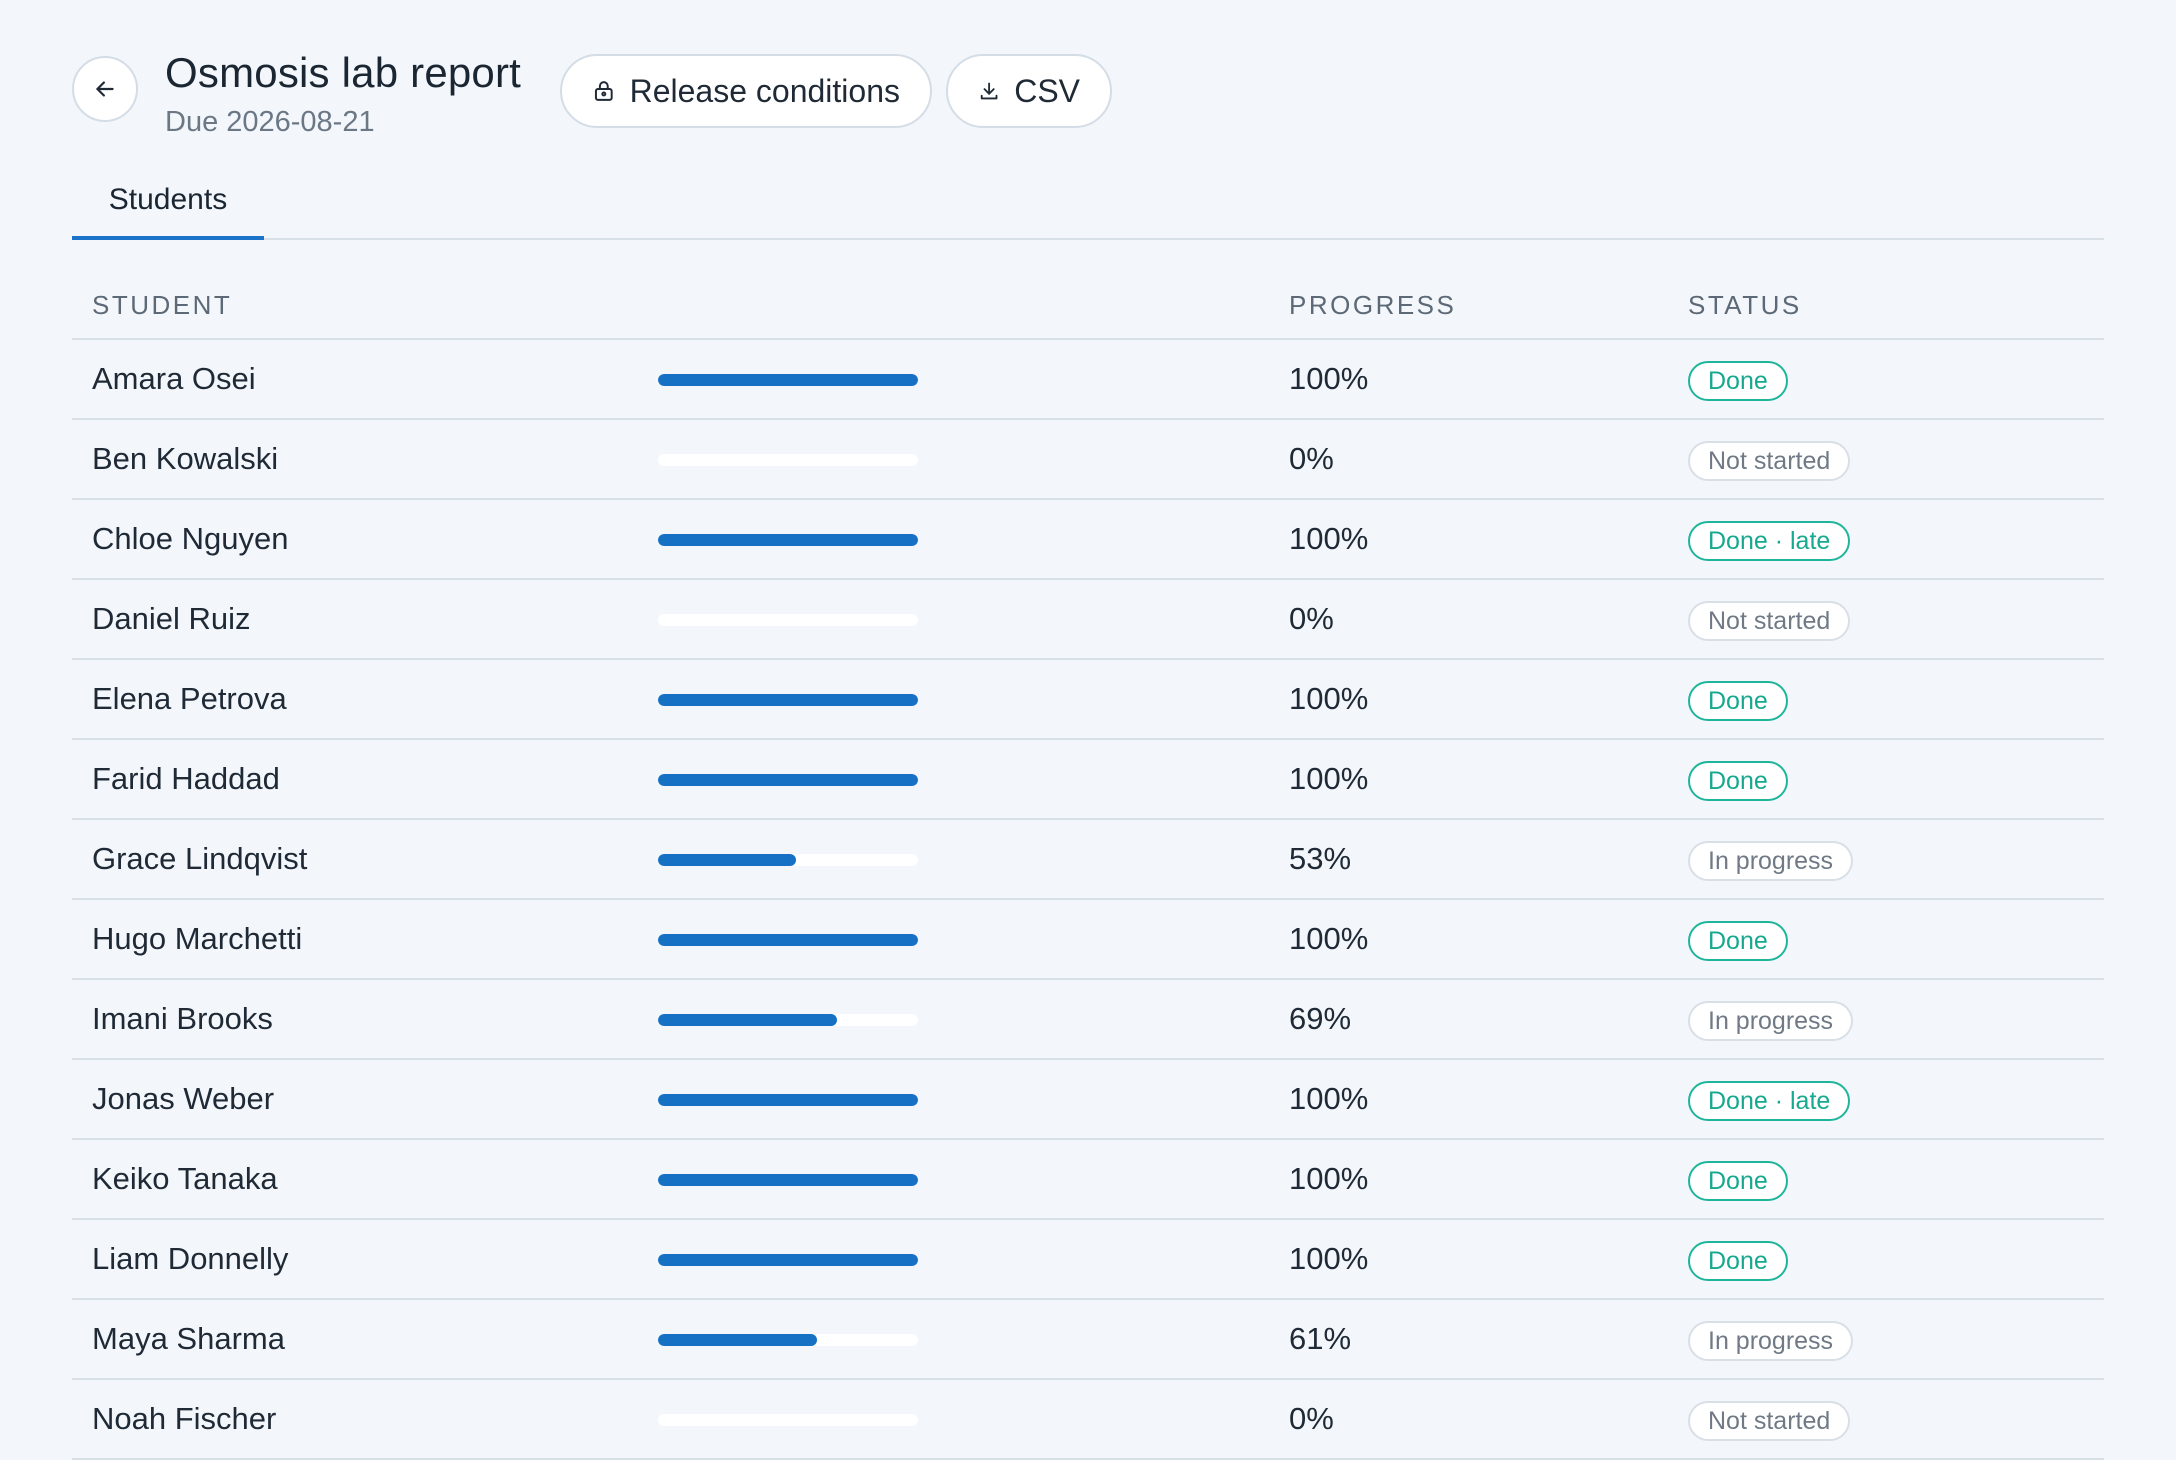  What do you see at coordinates (171, 618) in the screenshot?
I see `student-name: Daniel Ruiz` at bounding box center [171, 618].